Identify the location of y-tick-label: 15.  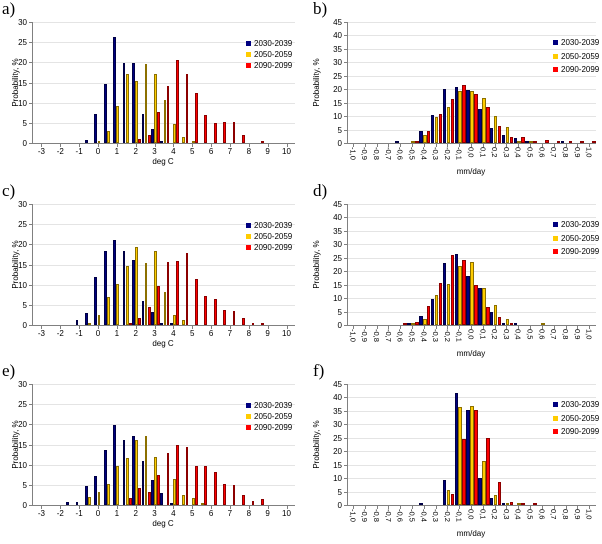
(22, 83).